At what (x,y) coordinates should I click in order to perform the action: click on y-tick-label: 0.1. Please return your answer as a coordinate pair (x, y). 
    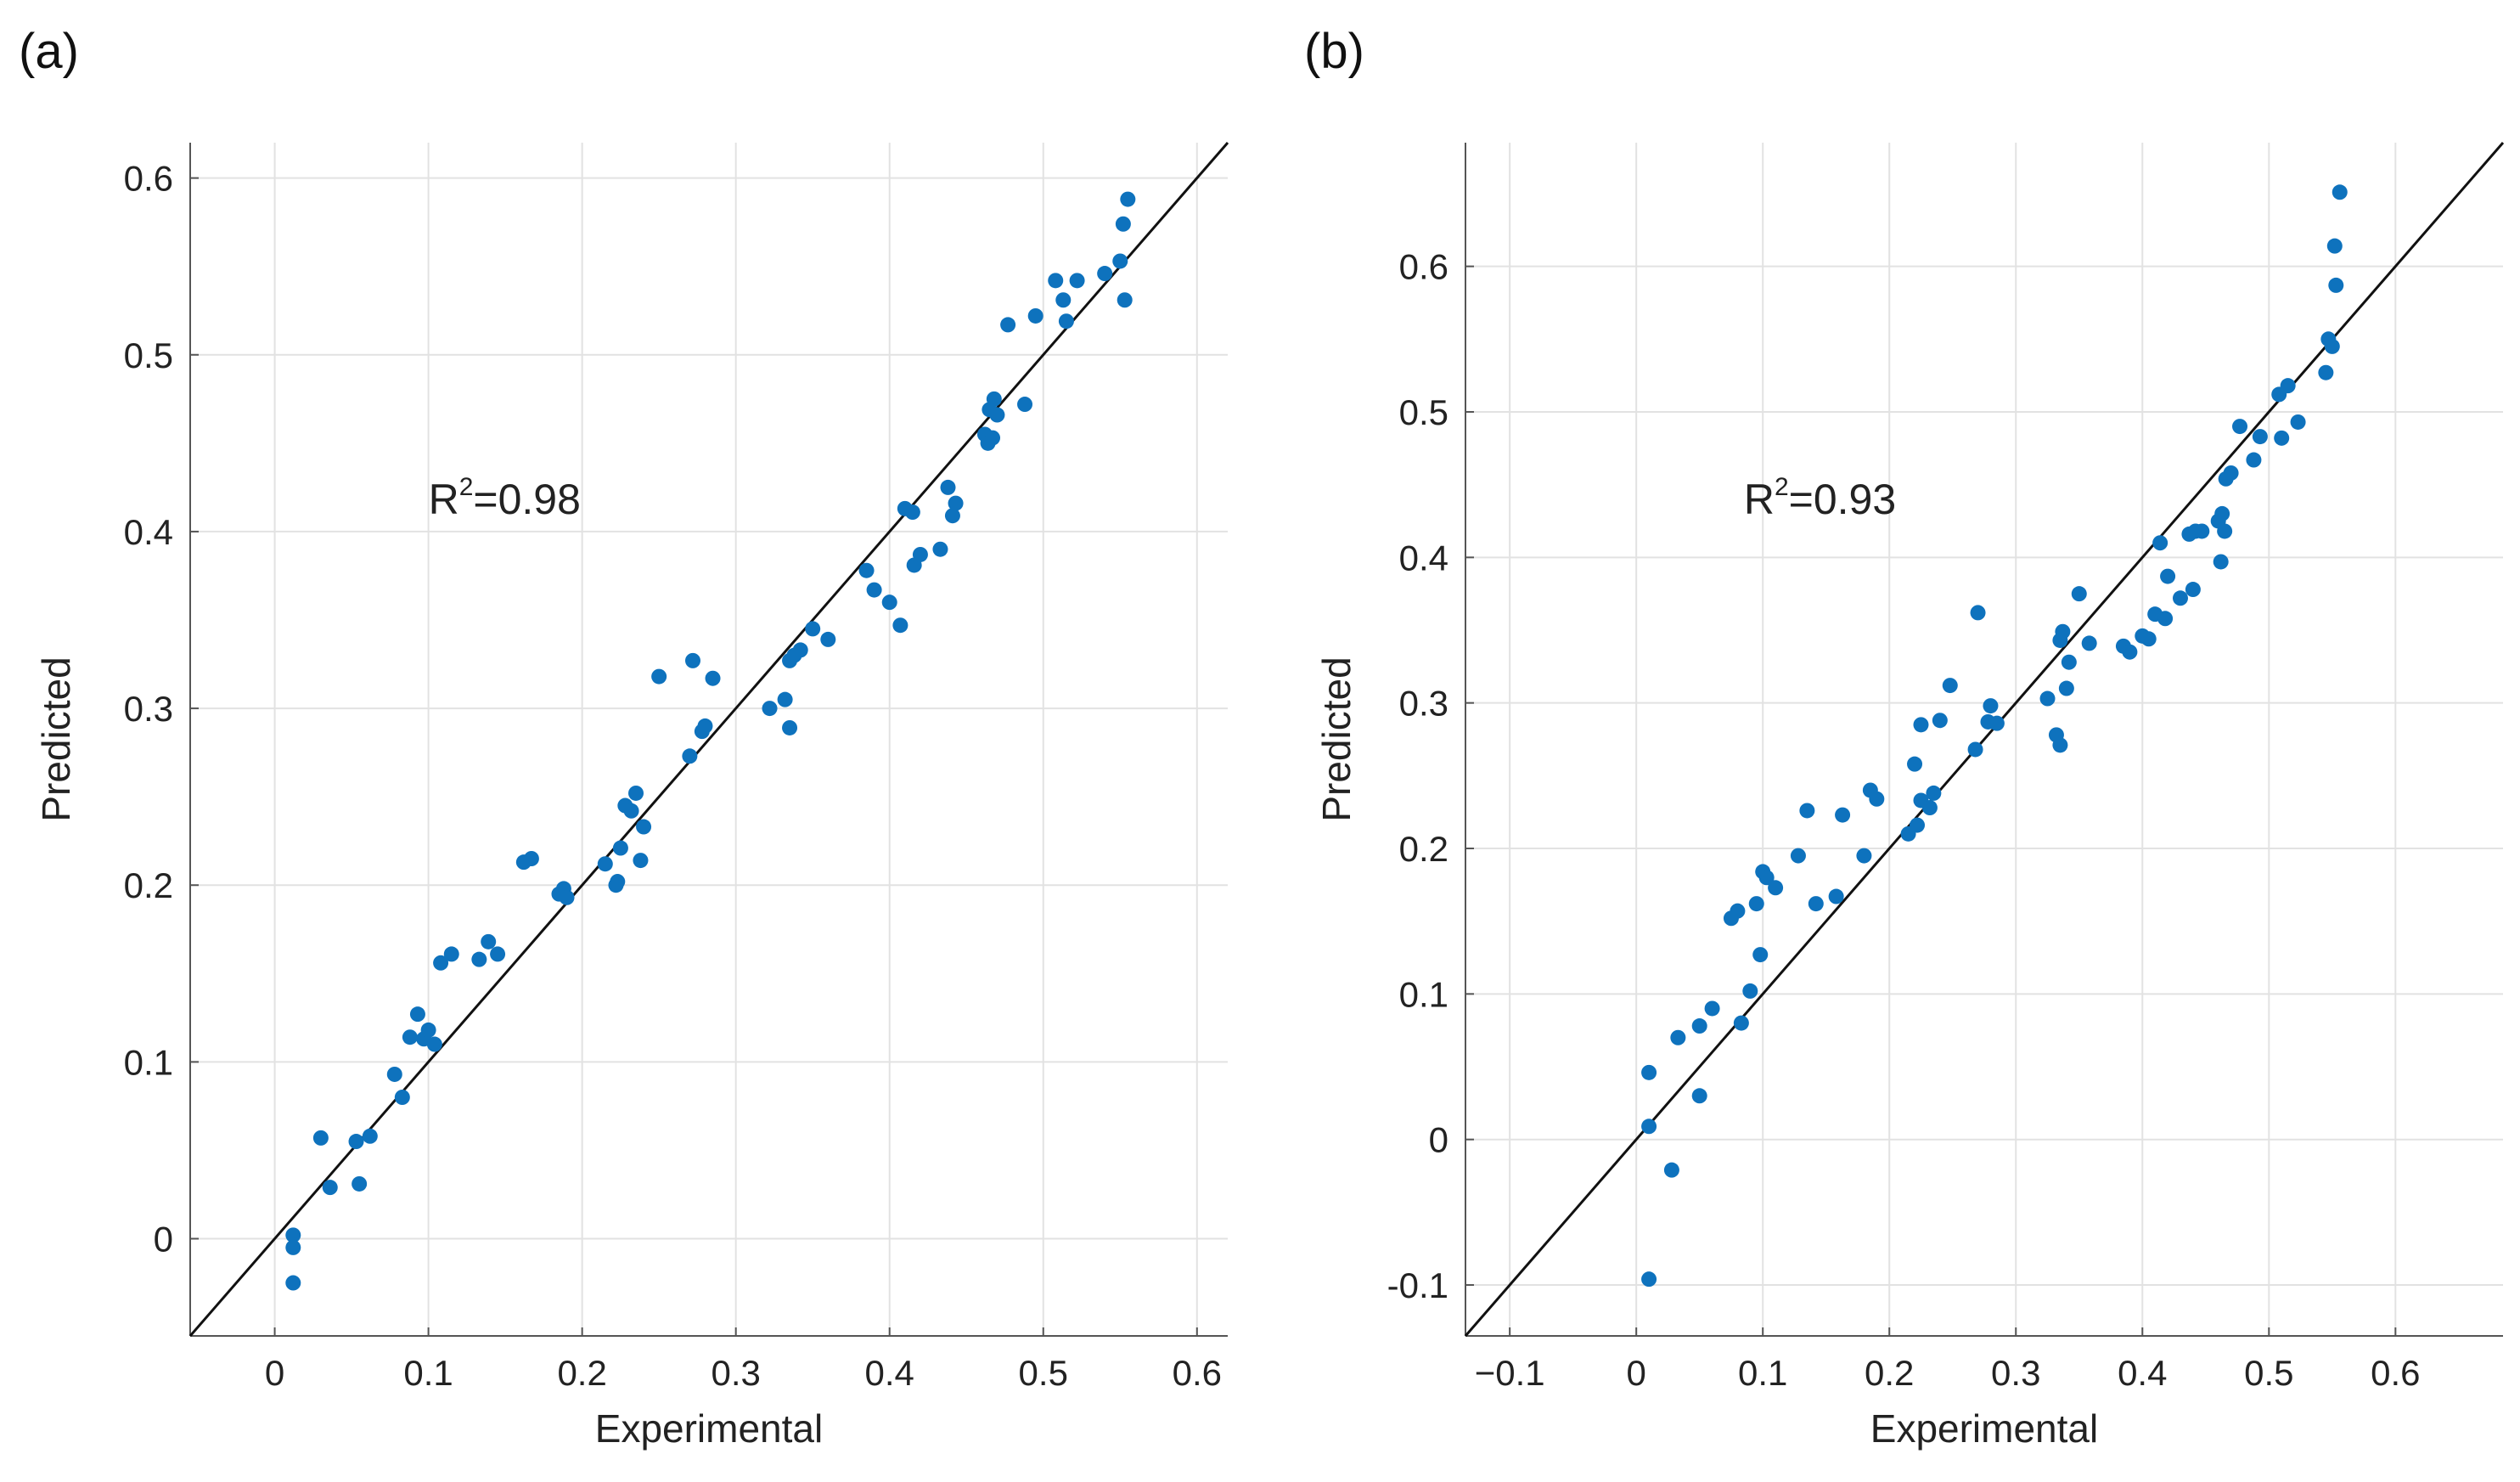
    Looking at the image, I should click on (1423, 994).